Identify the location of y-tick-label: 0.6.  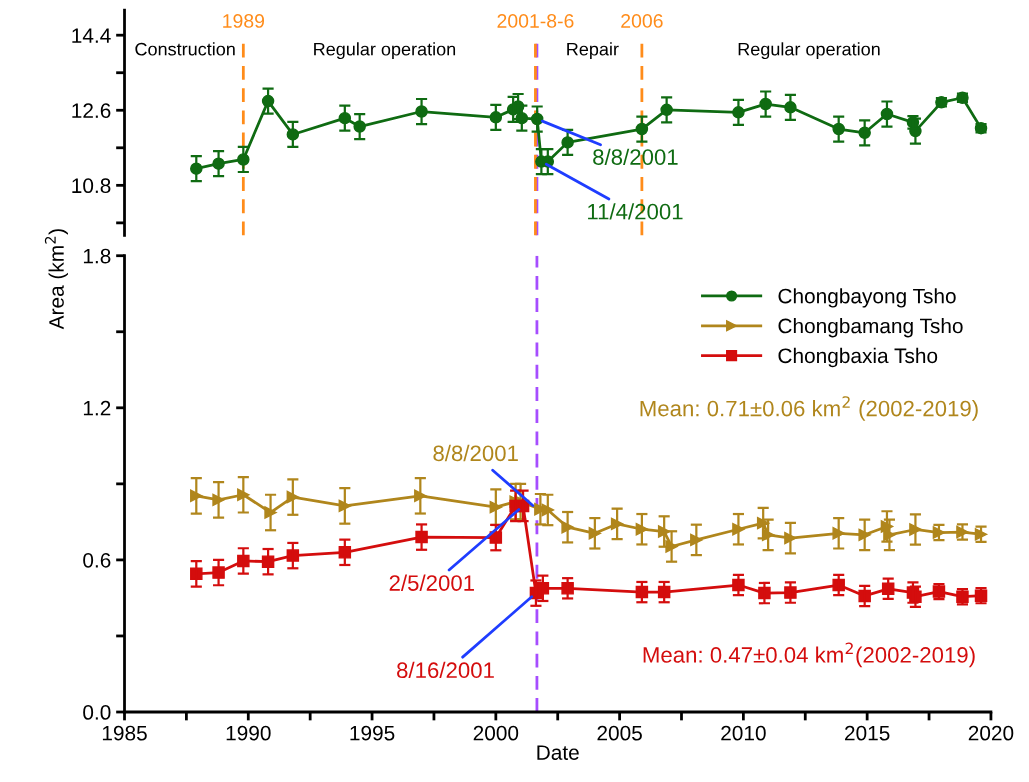
(97, 560).